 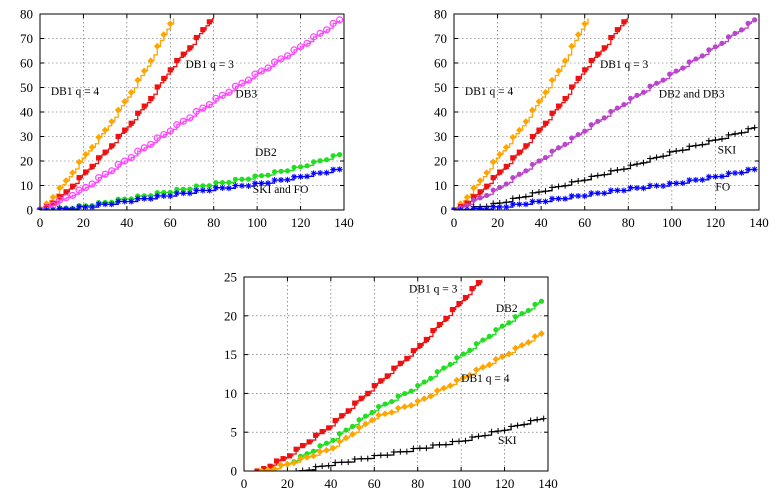 What do you see at coordinates (230, 277) in the screenshot?
I see `y-tick-label: 25` at bounding box center [230, 277].